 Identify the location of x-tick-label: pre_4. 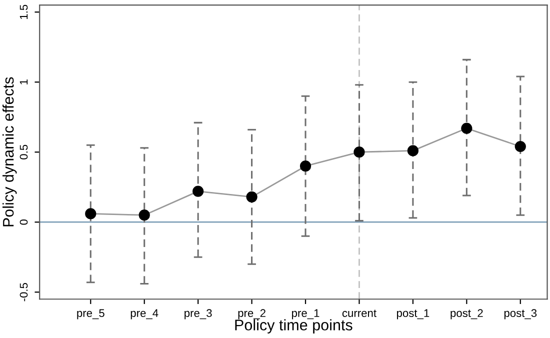
(144, 314).